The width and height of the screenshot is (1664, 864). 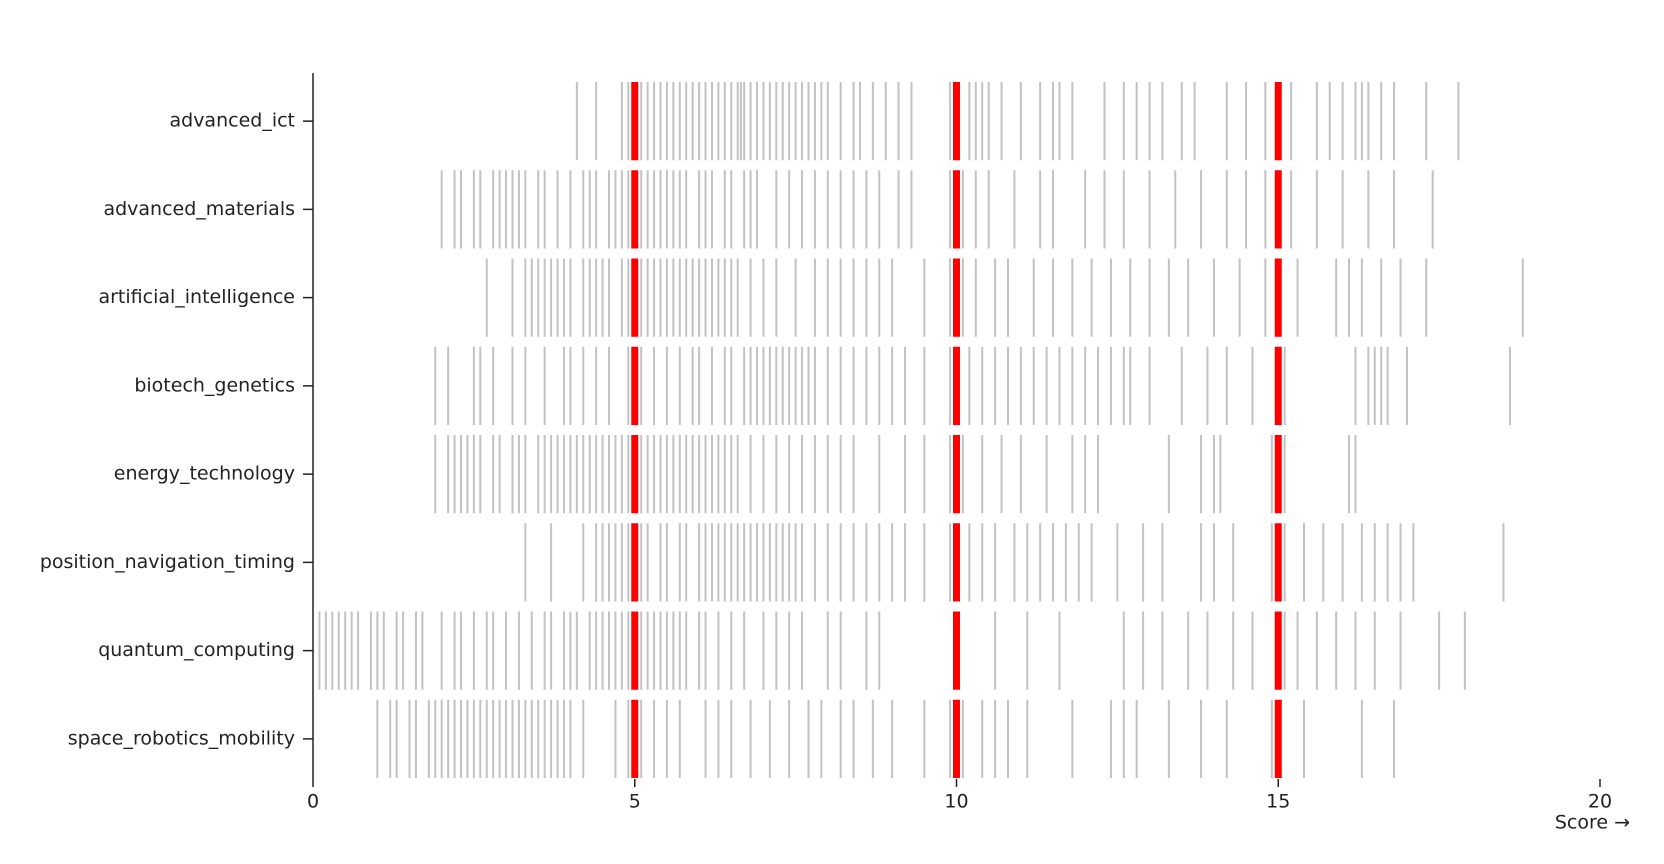 I want to click on x-axis-label: Score →, so click(x=1592, y=823).